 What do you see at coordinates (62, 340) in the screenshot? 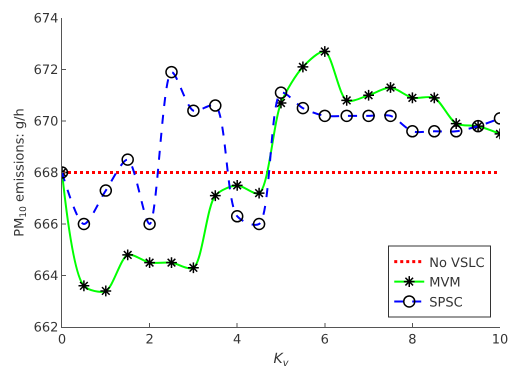
I see `x-tick-label: 0` at bounding box center [62, 340].